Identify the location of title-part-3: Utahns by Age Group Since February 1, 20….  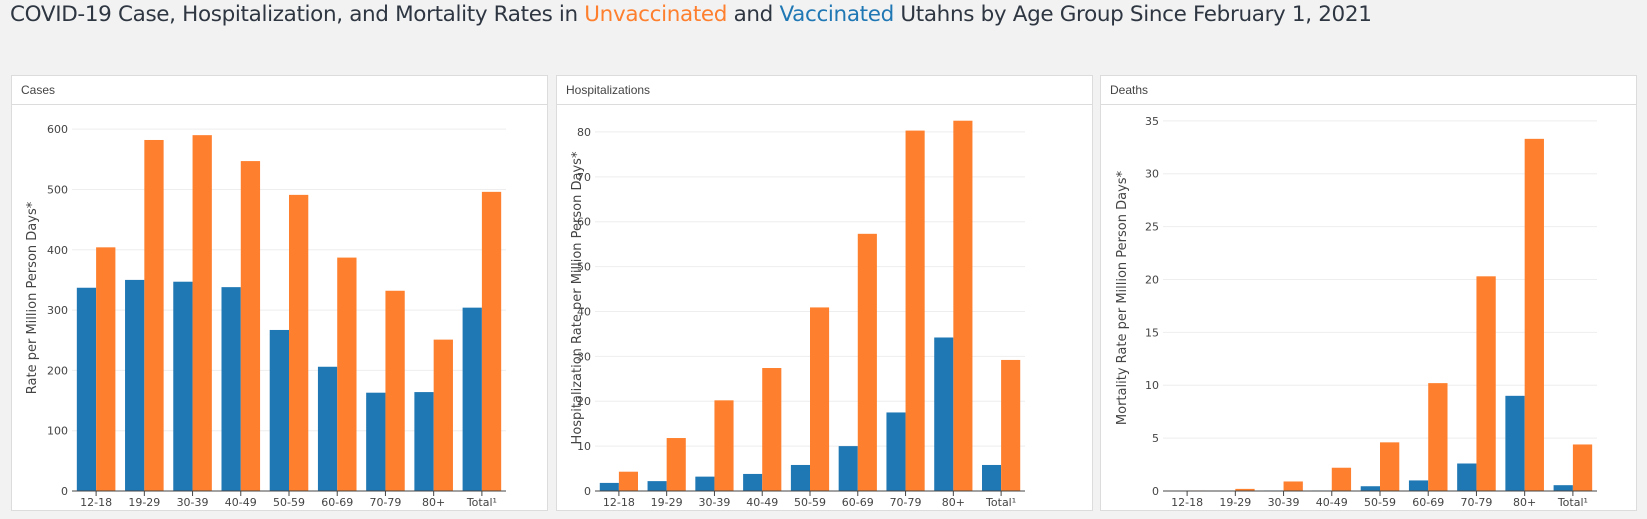
(1132, 14).